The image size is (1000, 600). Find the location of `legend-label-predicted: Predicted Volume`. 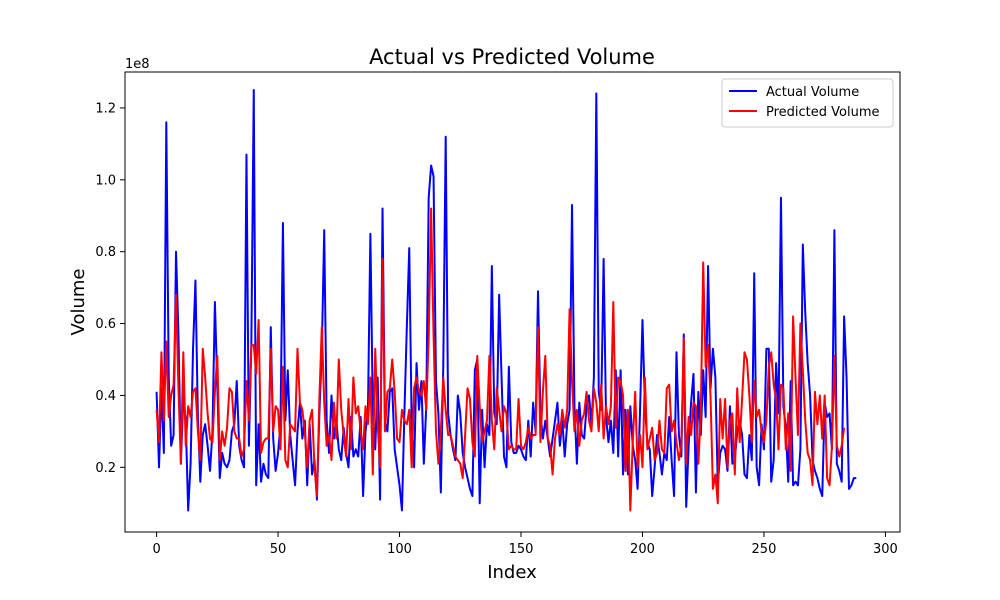

legend-label-predicted: Predicted Volume is located at coordinates (823, 112).